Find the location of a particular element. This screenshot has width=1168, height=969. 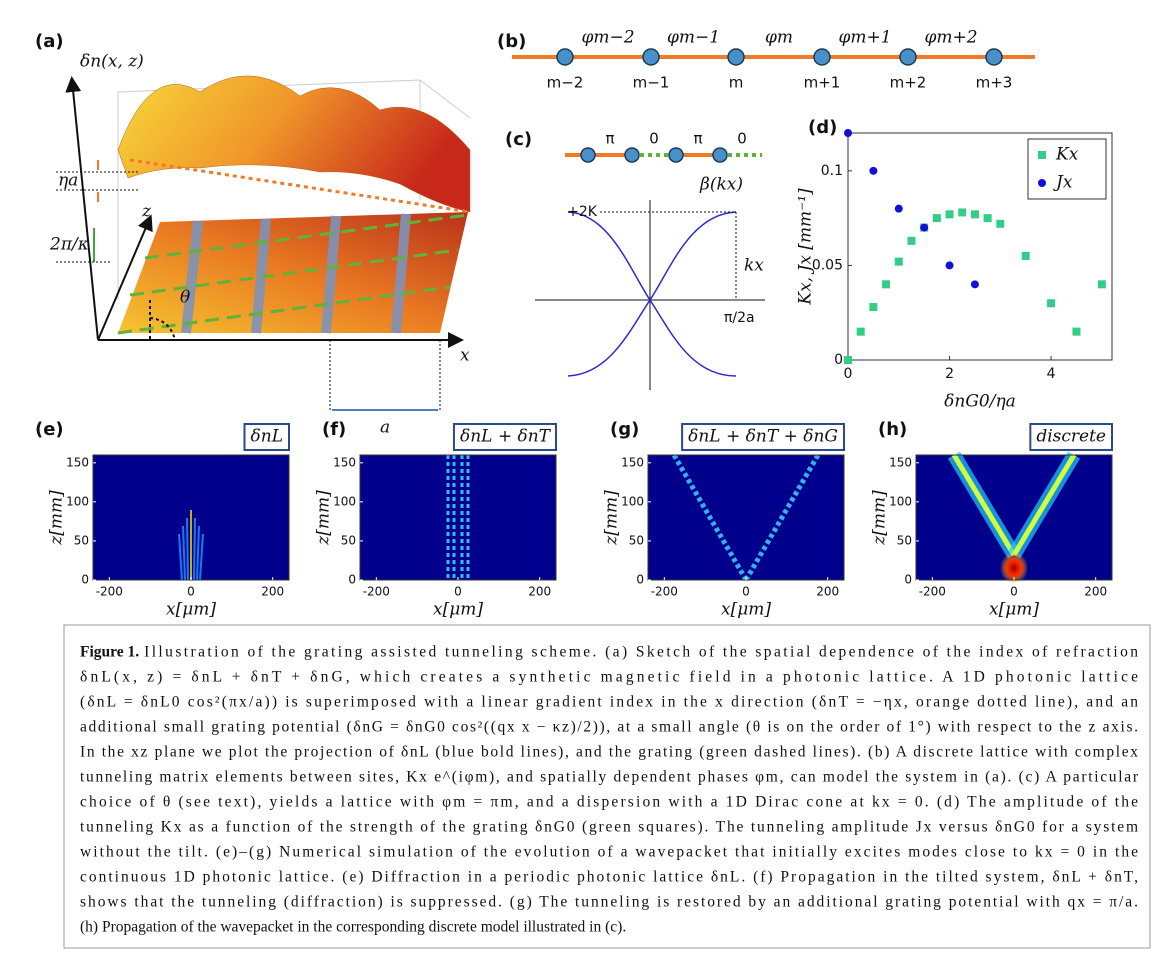

plot-frame is located at coordinates (980, 246).